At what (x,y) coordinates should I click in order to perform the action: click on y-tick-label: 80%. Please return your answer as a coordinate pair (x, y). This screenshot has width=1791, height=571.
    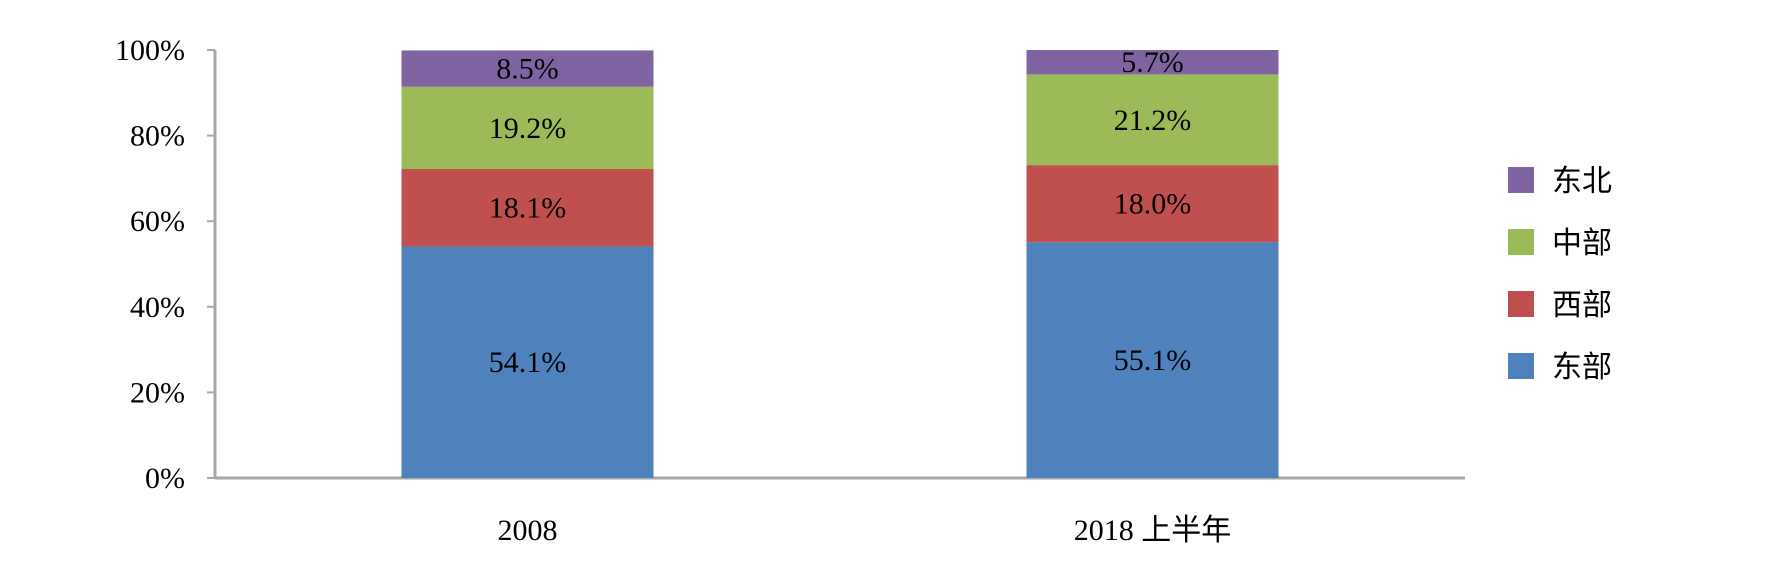
    Looking at the image, I should click on (157, 136).